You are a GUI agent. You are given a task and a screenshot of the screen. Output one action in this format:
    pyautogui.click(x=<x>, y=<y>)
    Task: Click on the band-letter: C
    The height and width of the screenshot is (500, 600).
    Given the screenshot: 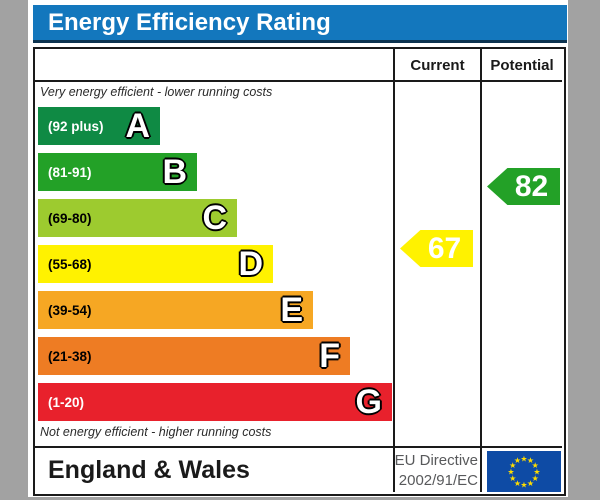 What is the action you would take?
    pyautogui.click(x=214, y=218)
    